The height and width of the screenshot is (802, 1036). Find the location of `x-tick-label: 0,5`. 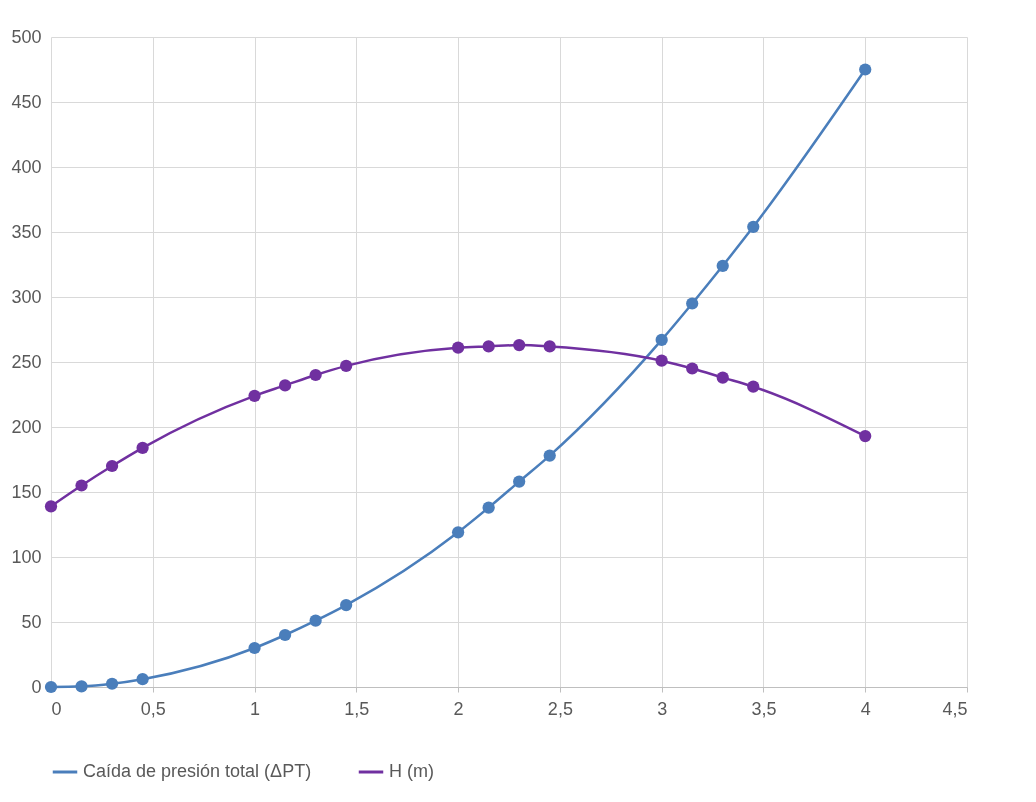

x-tick-label: 0,5 is located at coordinates (153, 708).